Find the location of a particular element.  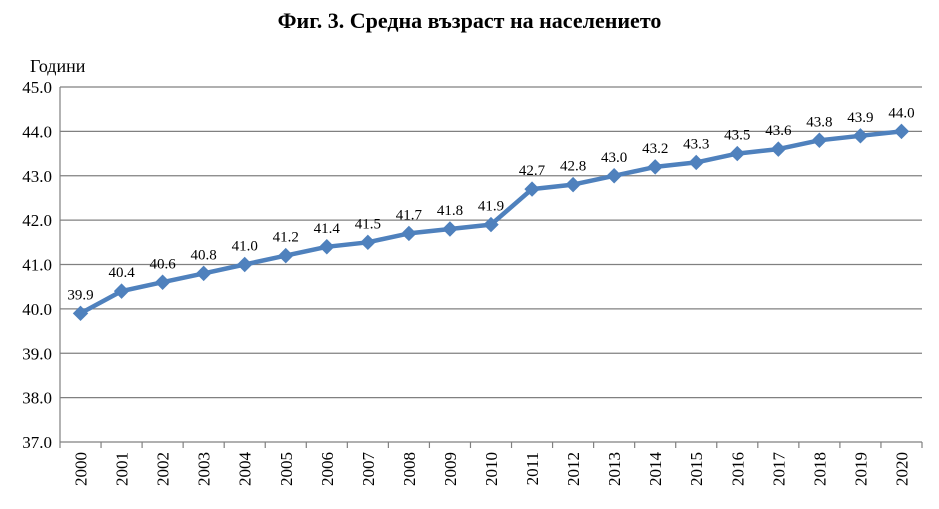

y-tick-label: 44.0 is located at coordinates (37, 131).